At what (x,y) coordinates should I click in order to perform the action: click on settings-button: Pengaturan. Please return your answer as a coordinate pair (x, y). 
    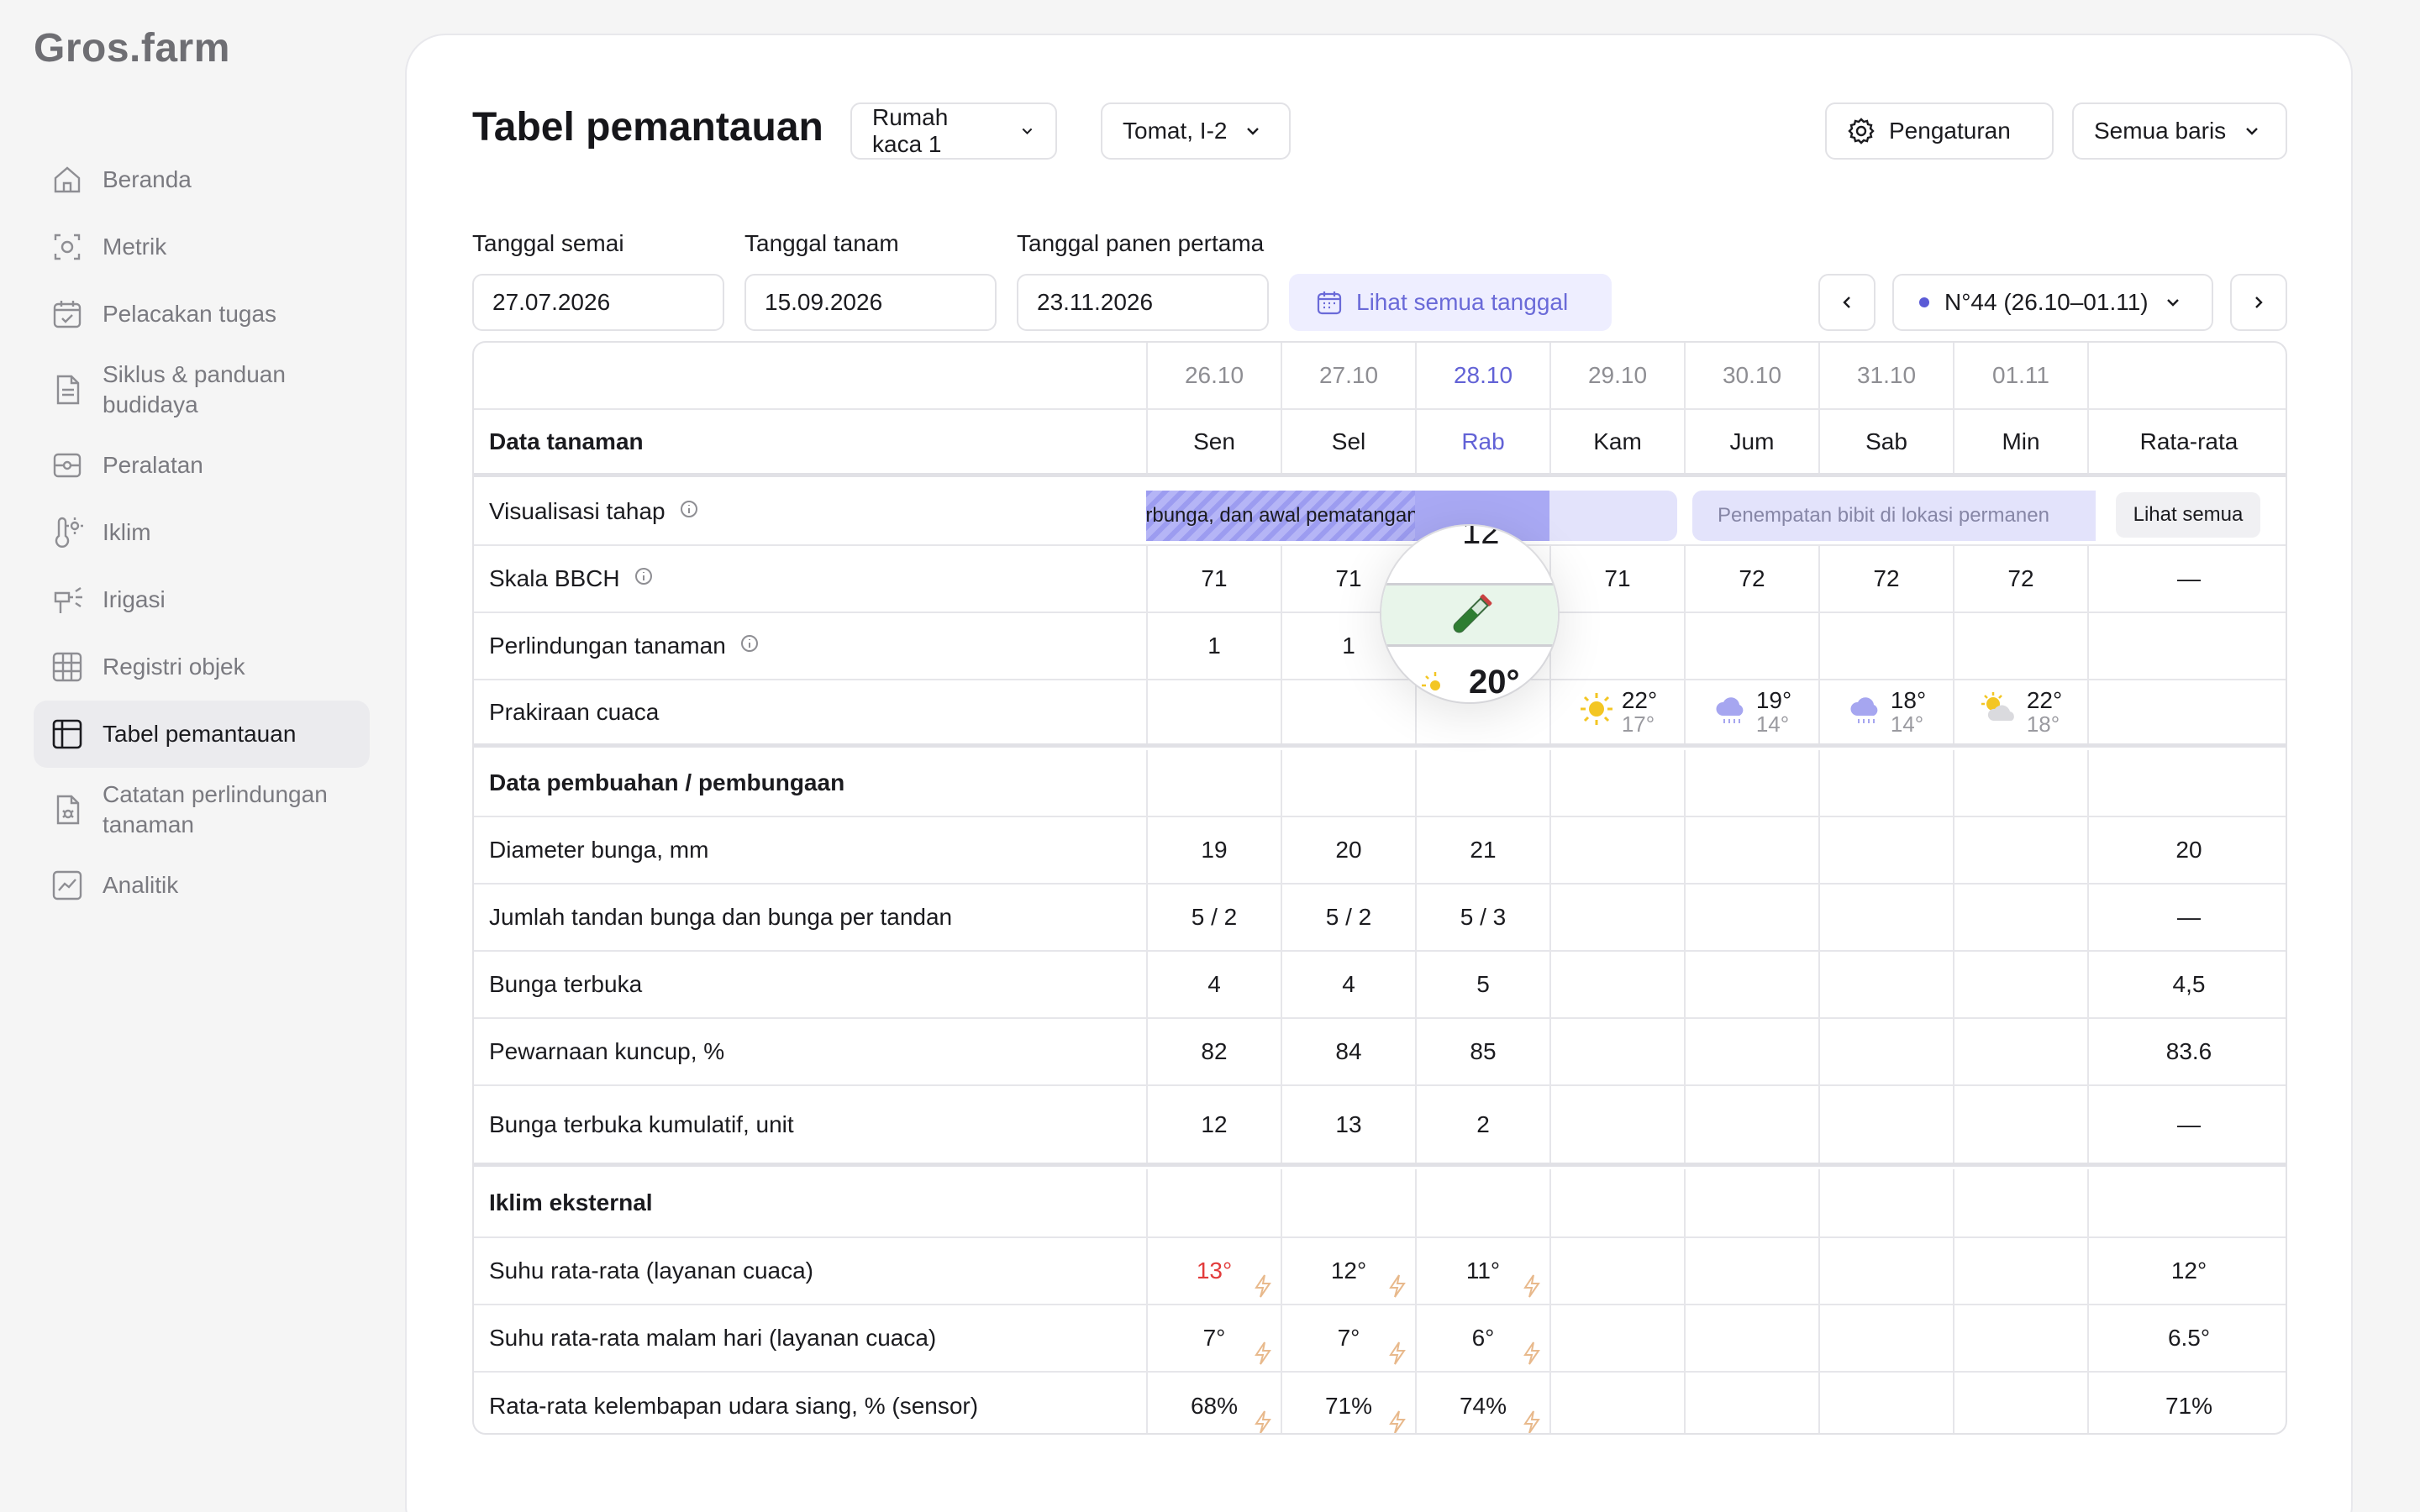
    Looking at the image, I should click on (1939, 131).